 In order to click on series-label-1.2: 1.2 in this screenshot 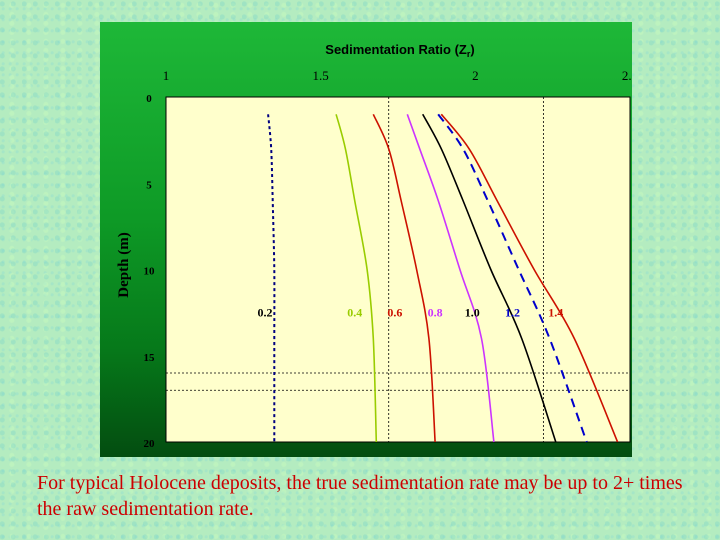, I will do `click(512, 313)`.